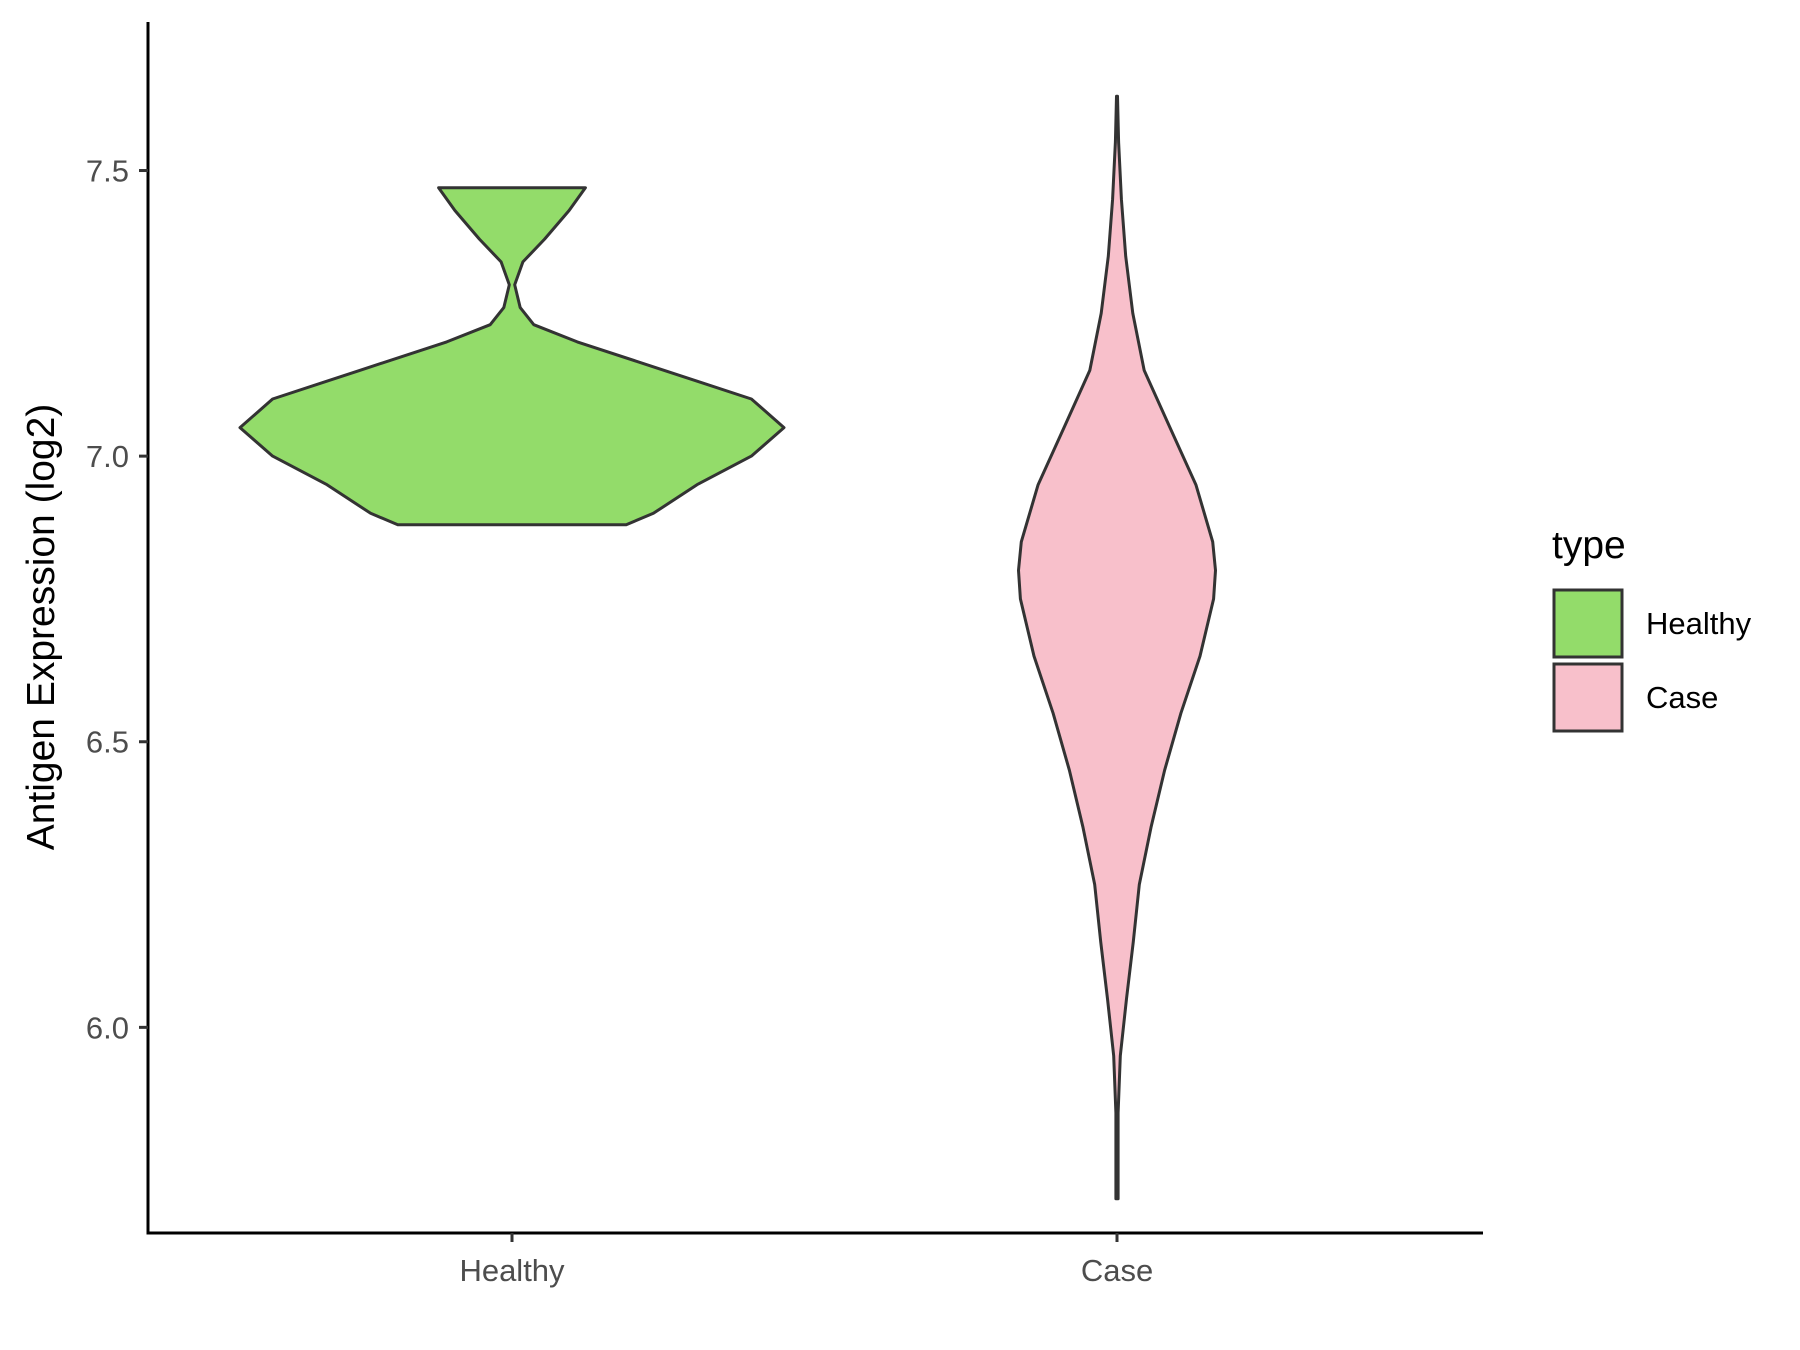  Describe the element at coordinates (107, 742) in the screenshot. I see `y-tick-label: 6.5` at that location.